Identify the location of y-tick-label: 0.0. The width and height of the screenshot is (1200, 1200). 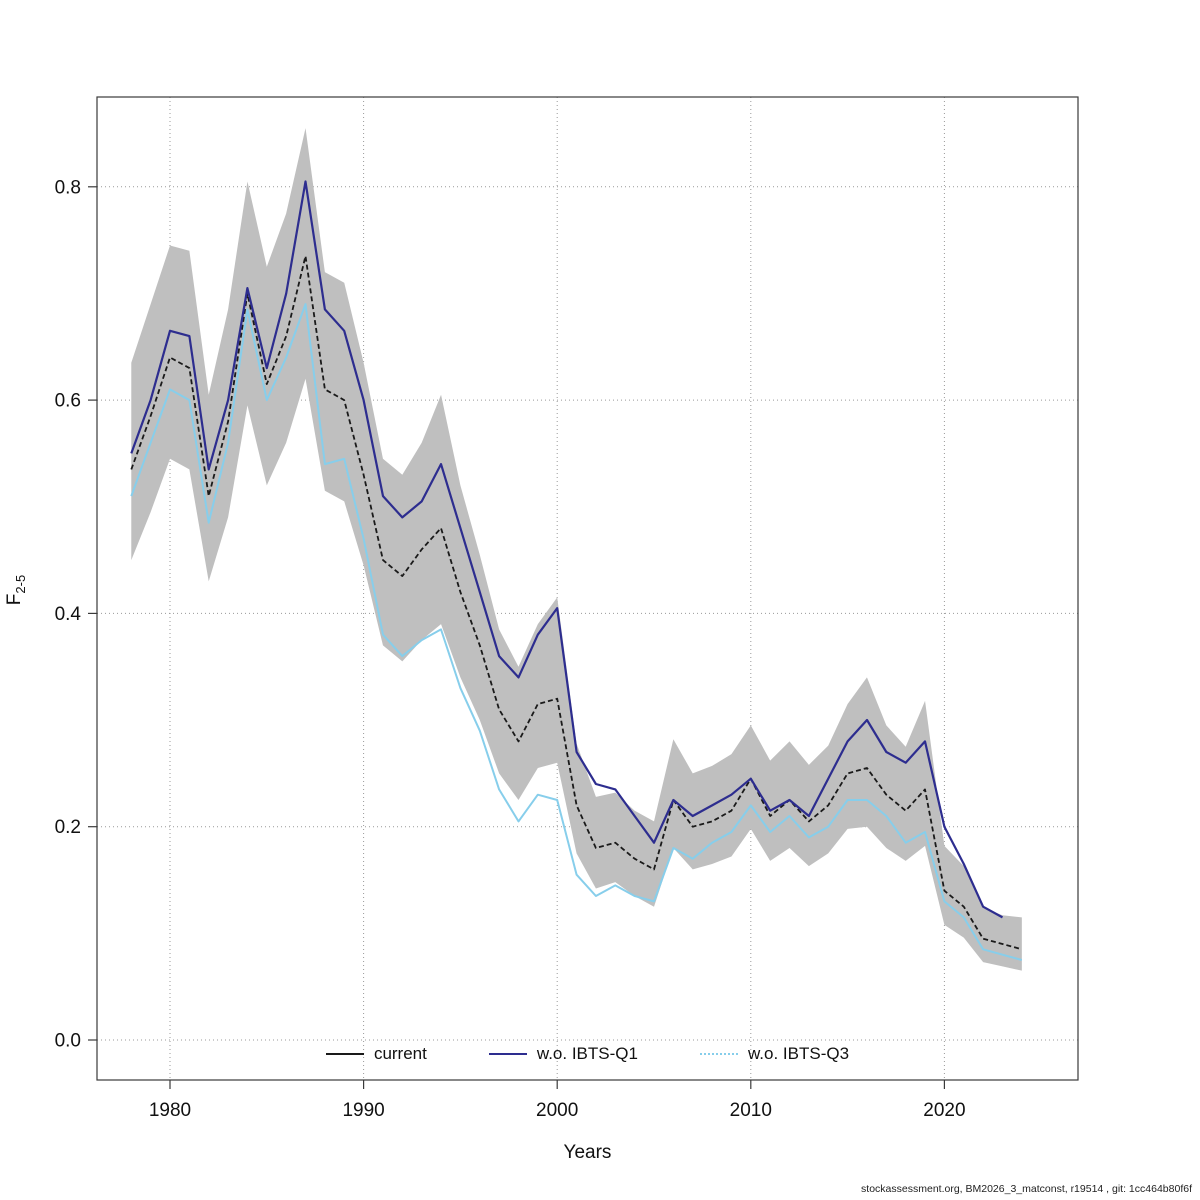
(68, 1041).